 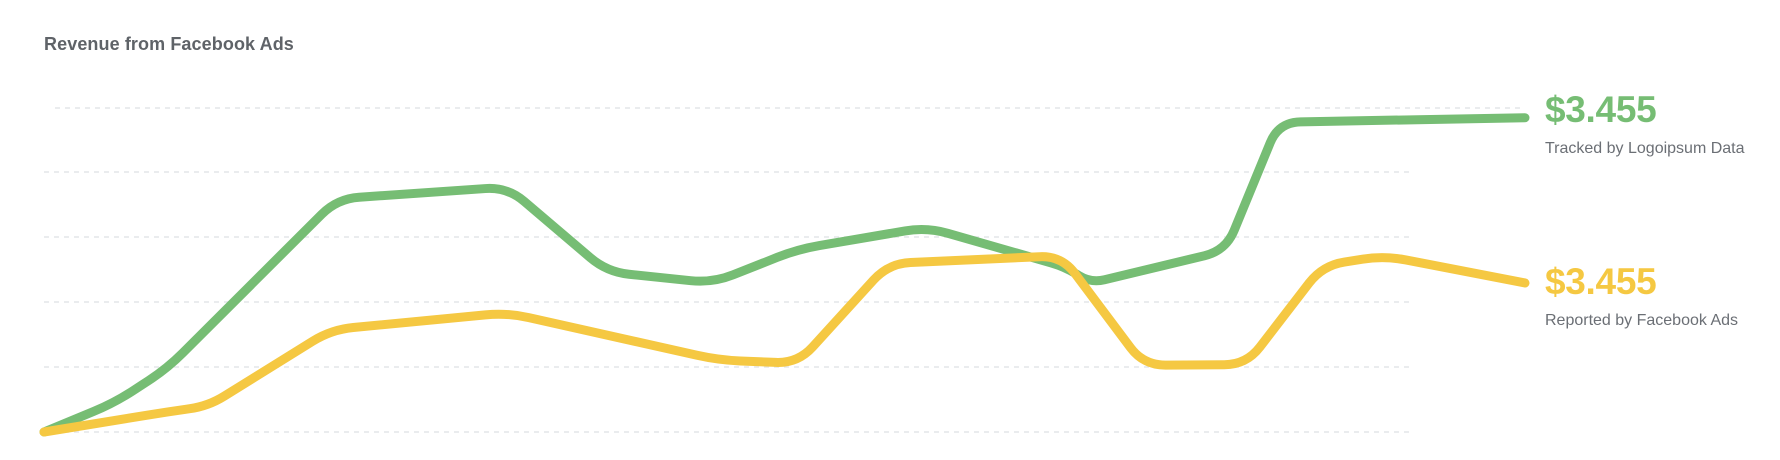 What do you see at coordinates (1645, 148) in the screenshot?
I see `tracked-caption: Tracked by Logoipsum Data` at bounding box center [1645, 148].